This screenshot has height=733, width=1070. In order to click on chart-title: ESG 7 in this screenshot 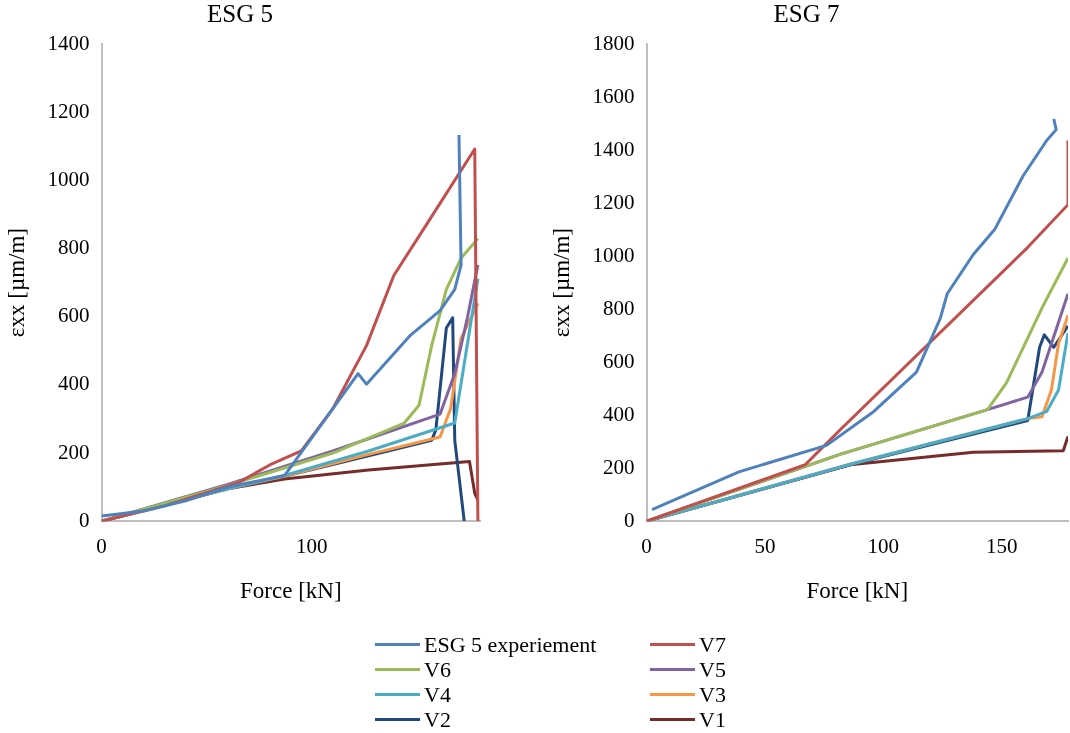, I will do `click(806, 13)`.